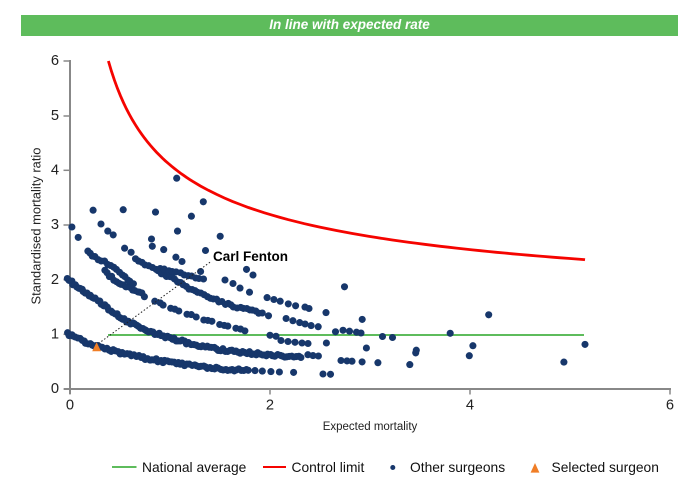  What do you see at coordinates (605, 467) in the screenshot?
I see `svg-text: Selected surgeon` at bounding box center [605, 467].